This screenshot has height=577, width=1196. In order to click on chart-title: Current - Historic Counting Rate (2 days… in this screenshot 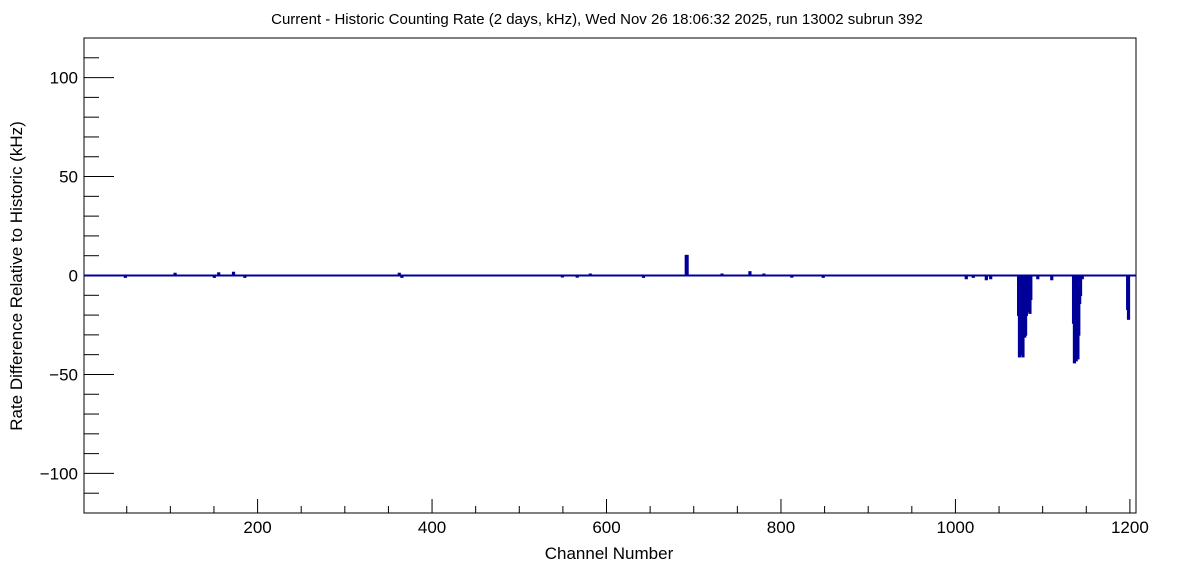, I will do `click(597, 19)`.